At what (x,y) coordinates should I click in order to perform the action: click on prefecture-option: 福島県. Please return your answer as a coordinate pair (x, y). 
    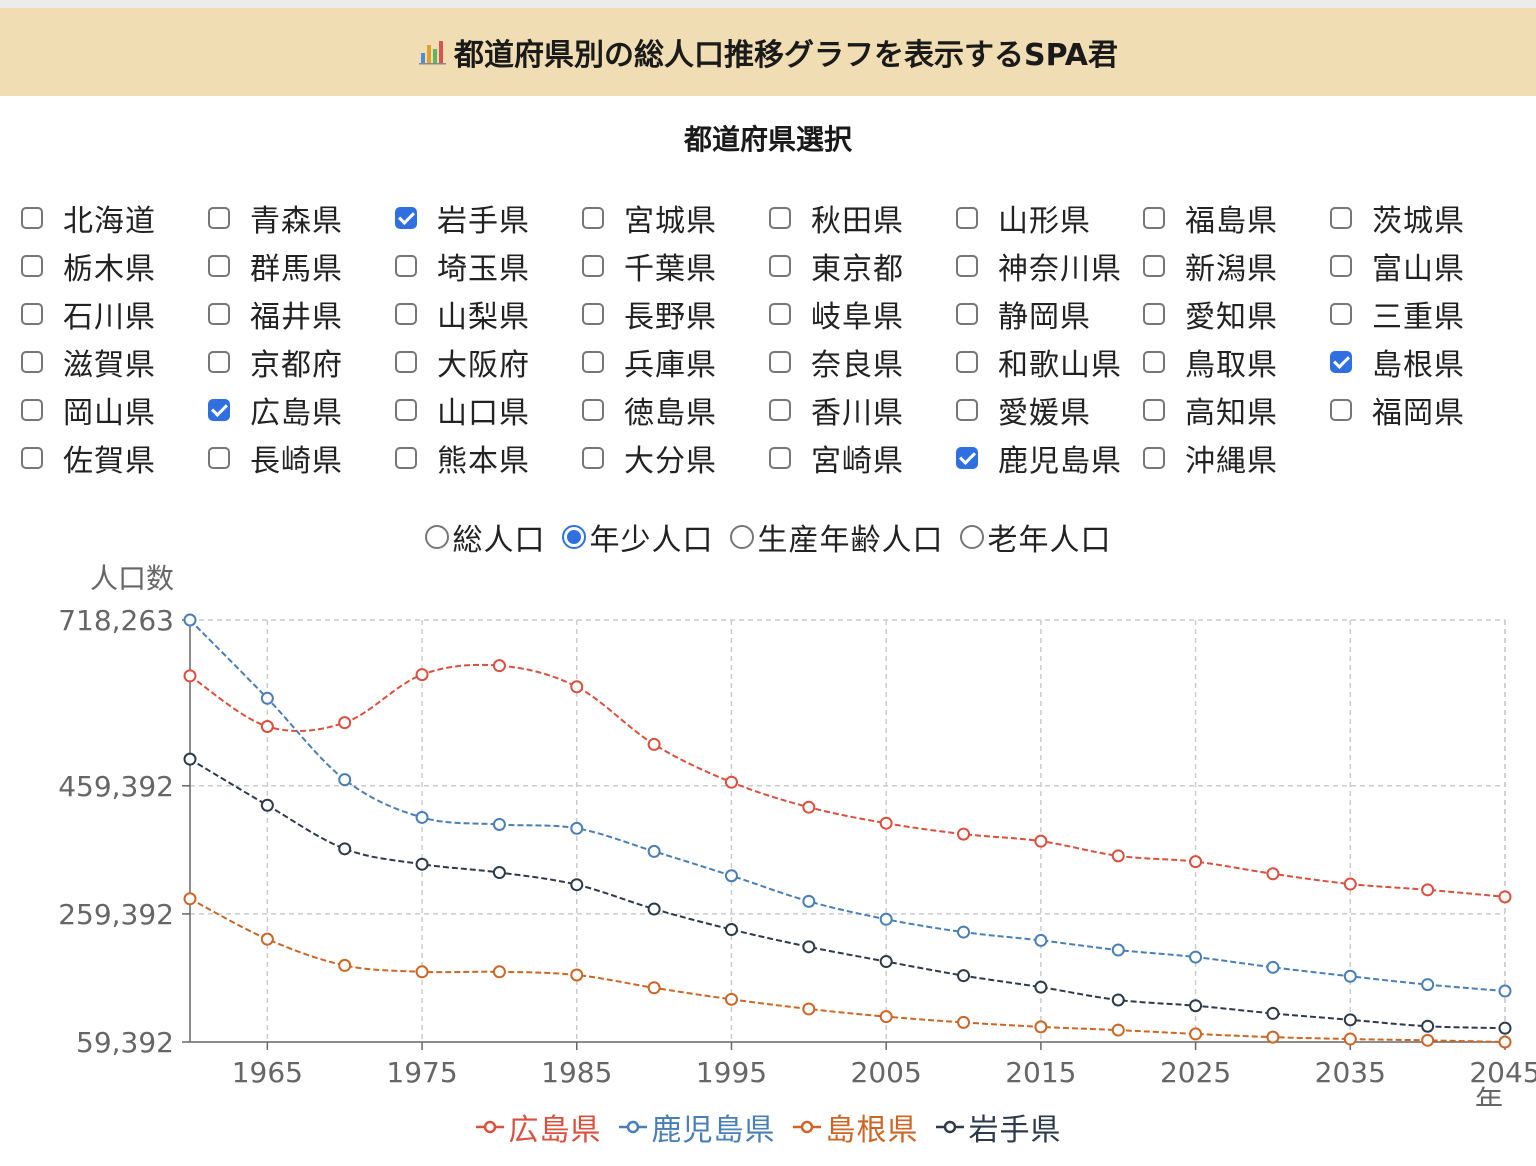
    Looking at the image, I should click on (1233, 218).